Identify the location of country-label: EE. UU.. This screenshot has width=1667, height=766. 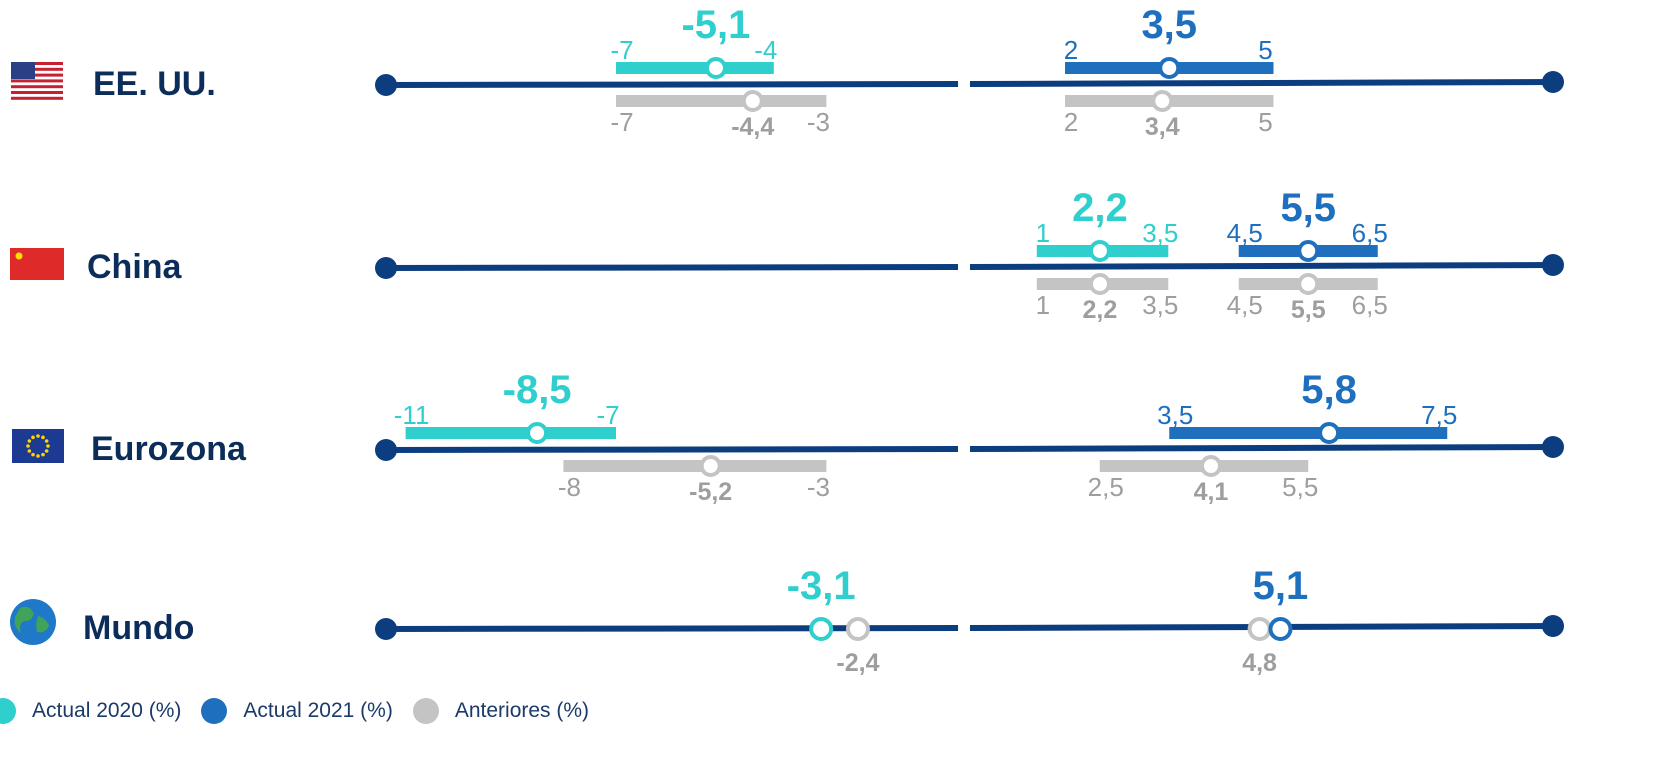
(154, 84).